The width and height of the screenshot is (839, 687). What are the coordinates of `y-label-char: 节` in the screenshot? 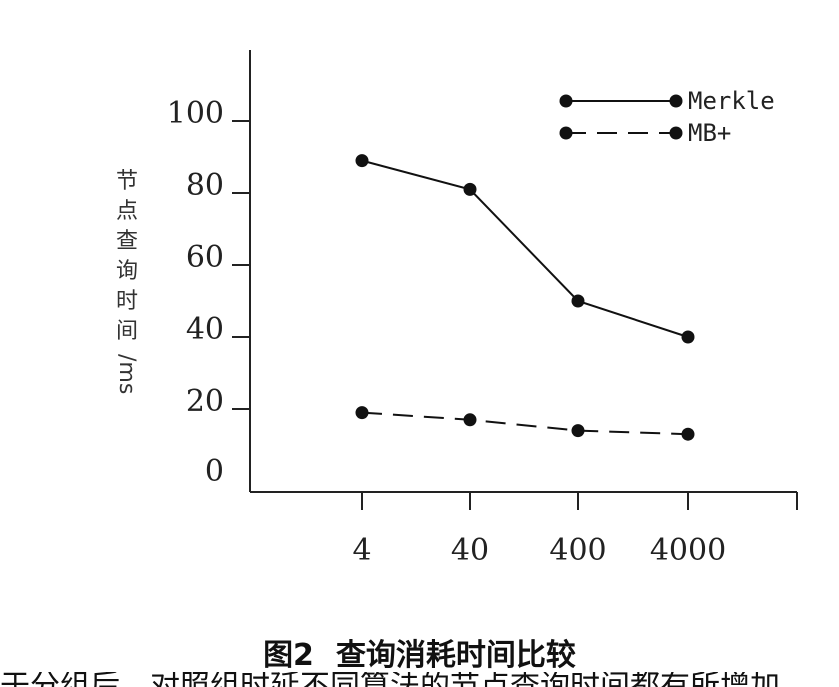 It's located at (127, 181).